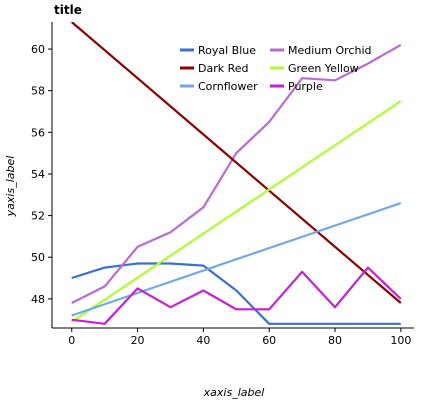  I want to click on chart-title: title, so click(68, 10).